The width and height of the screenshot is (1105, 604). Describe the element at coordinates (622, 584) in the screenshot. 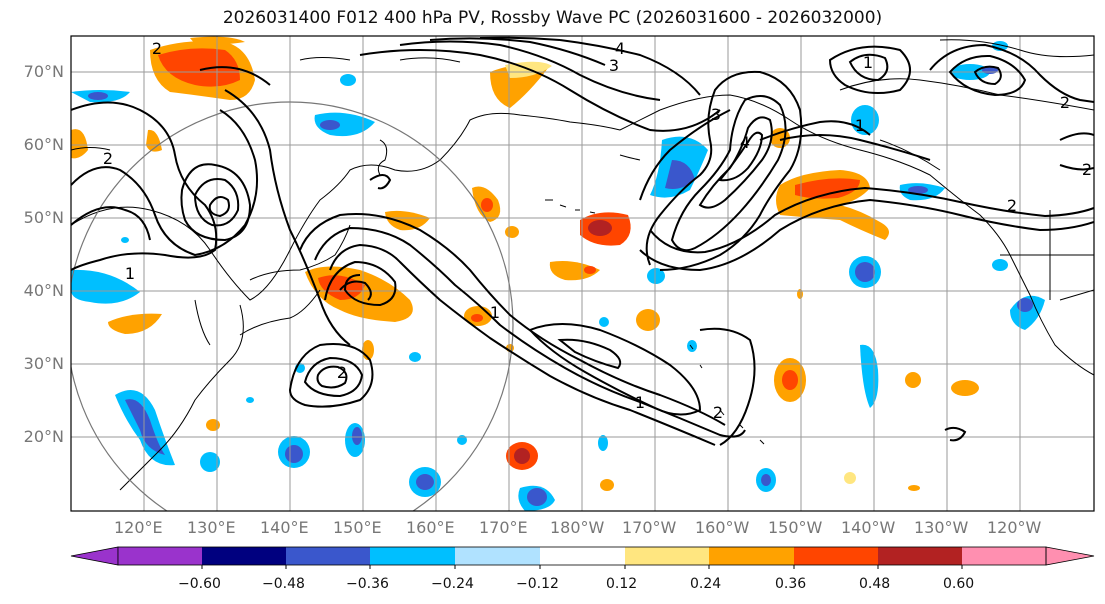

I see `colorbar-tick-label: 0.12` at that location.